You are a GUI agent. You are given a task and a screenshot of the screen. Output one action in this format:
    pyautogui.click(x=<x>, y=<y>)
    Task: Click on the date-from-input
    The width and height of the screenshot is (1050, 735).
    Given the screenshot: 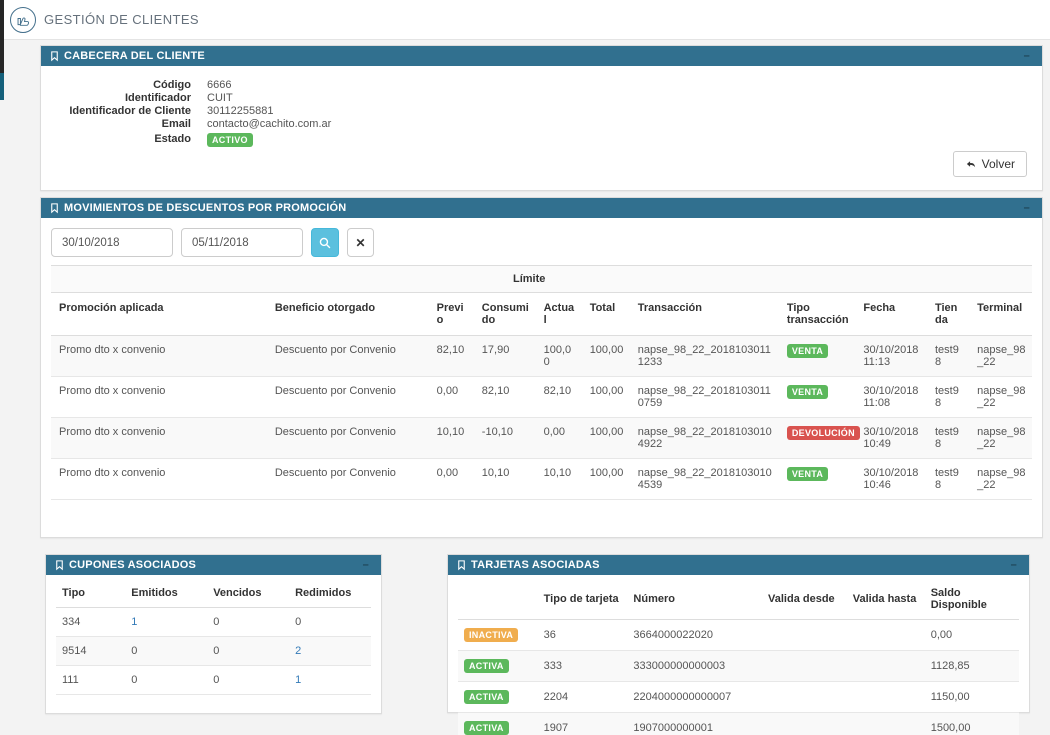 What is the action you would take?
    pyautogui.click(x=112, y=242)
    